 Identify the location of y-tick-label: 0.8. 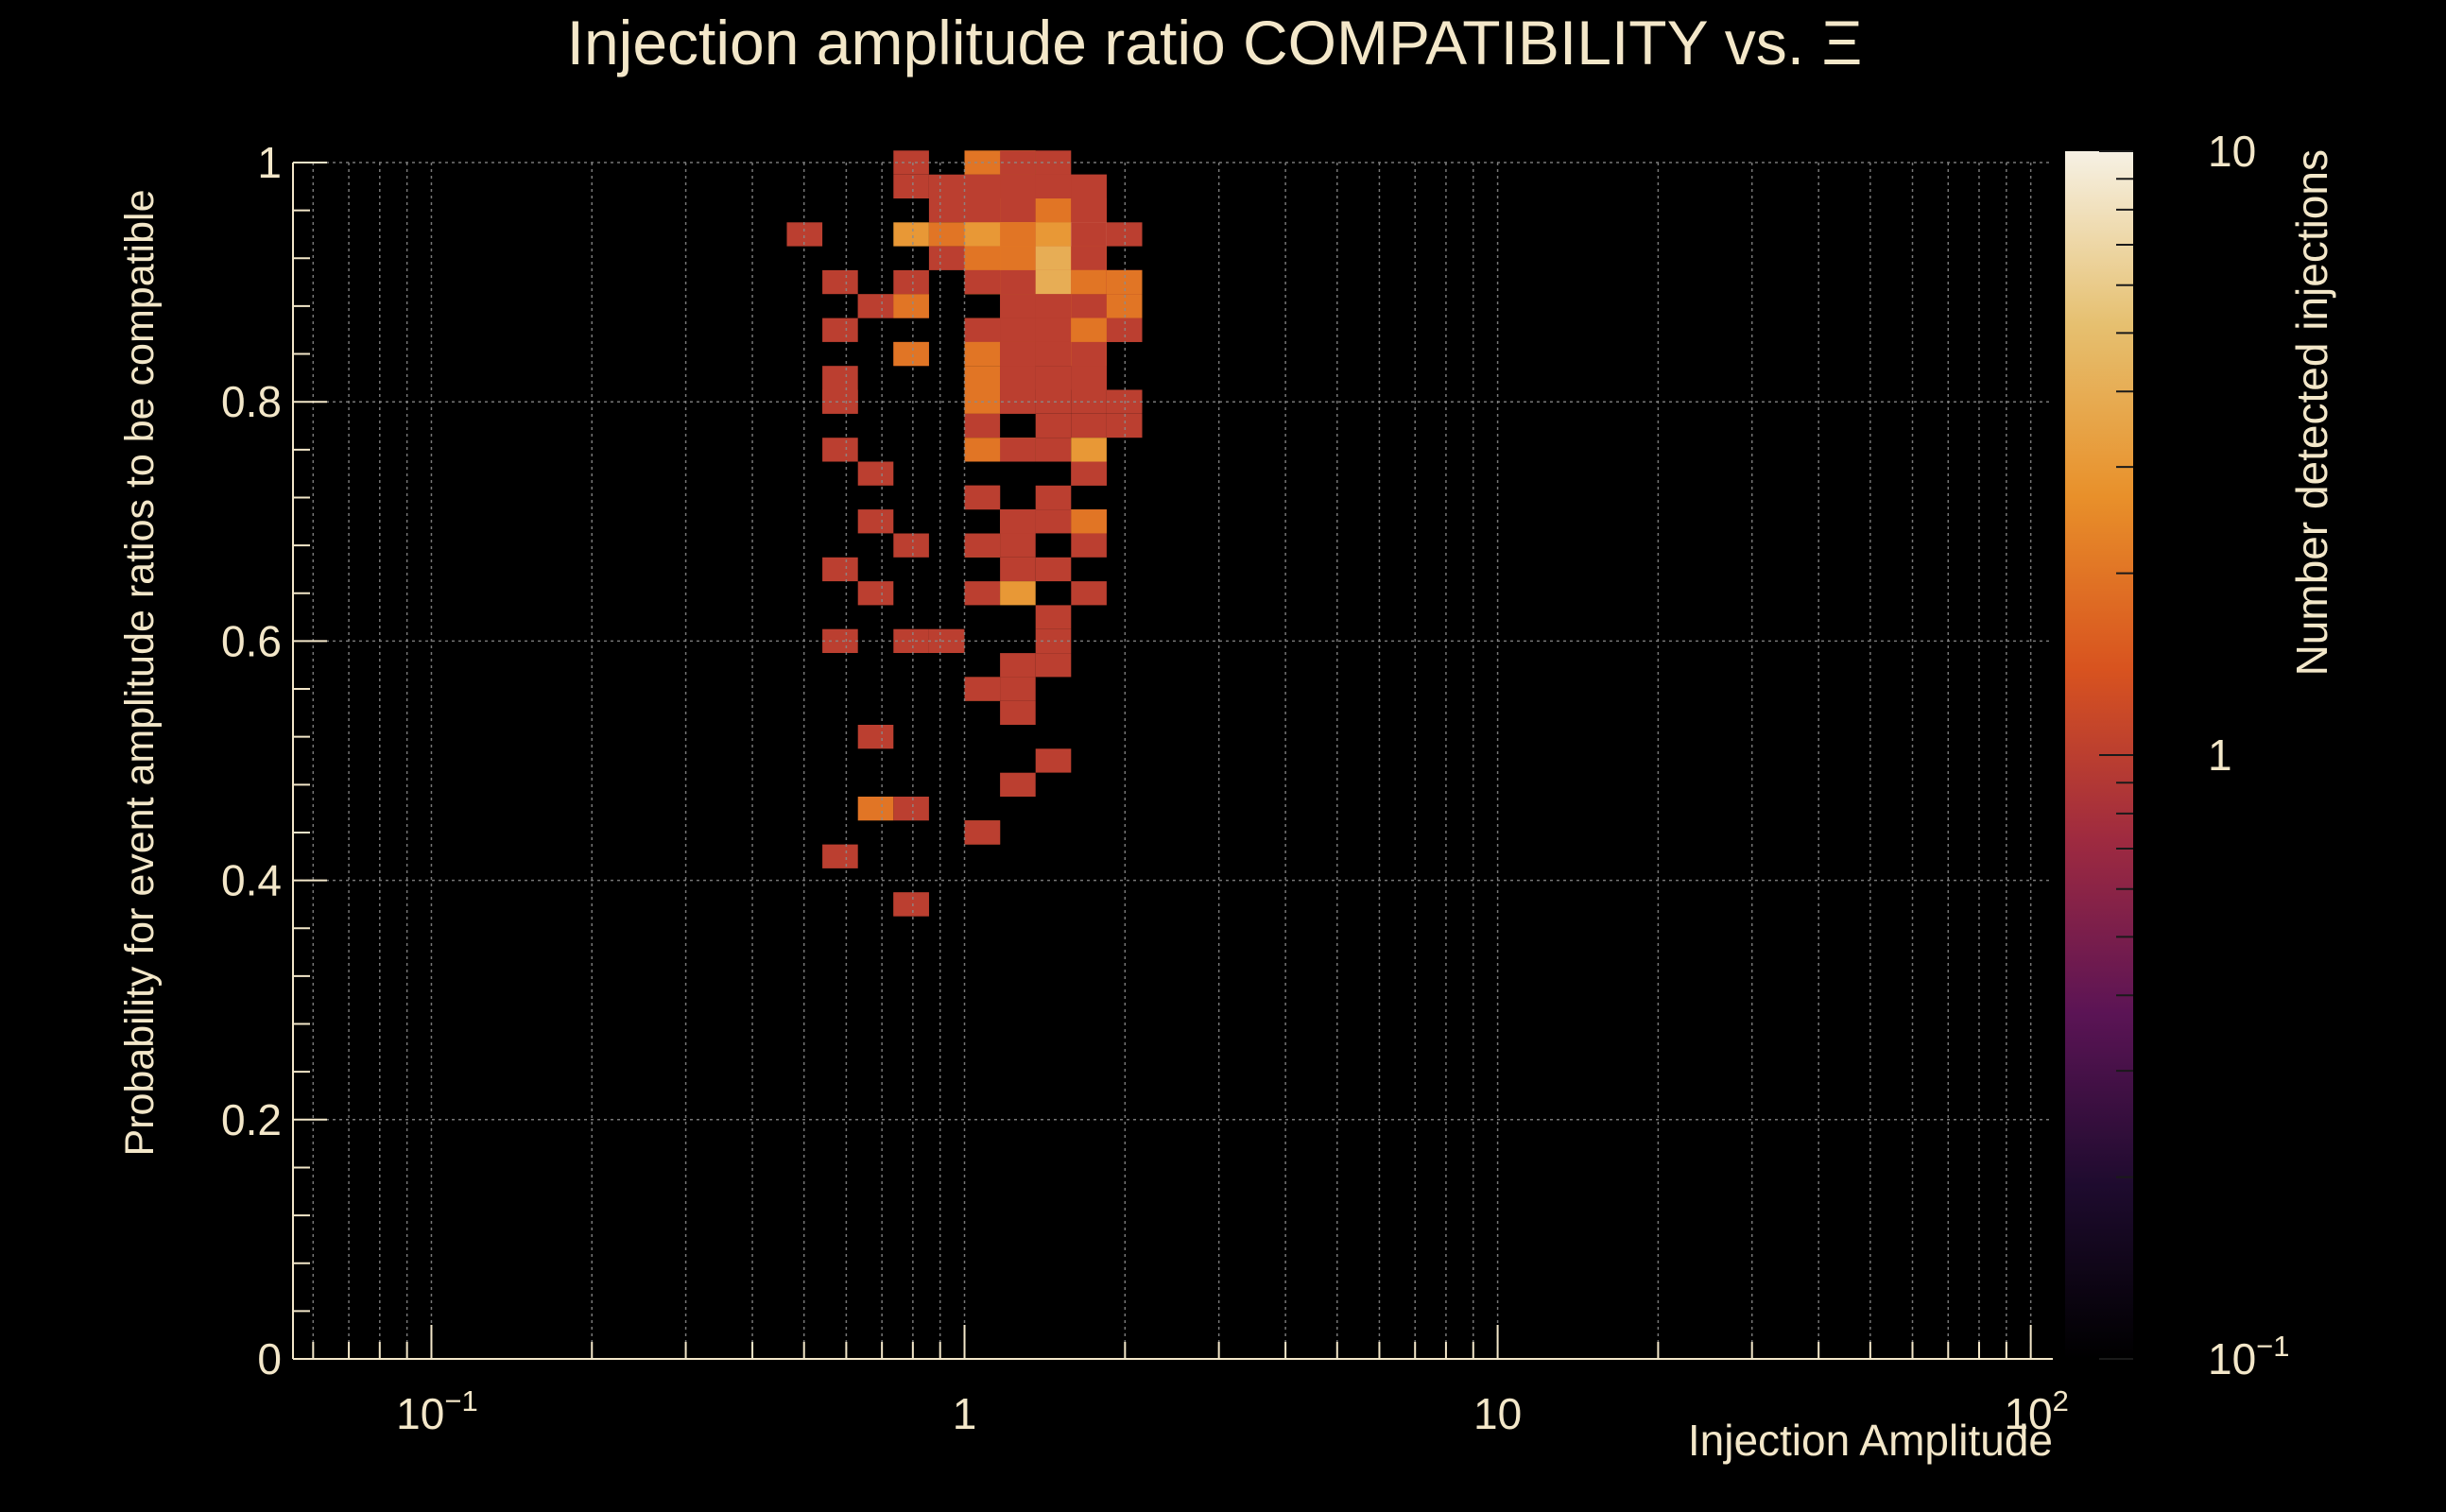
(251, 401).